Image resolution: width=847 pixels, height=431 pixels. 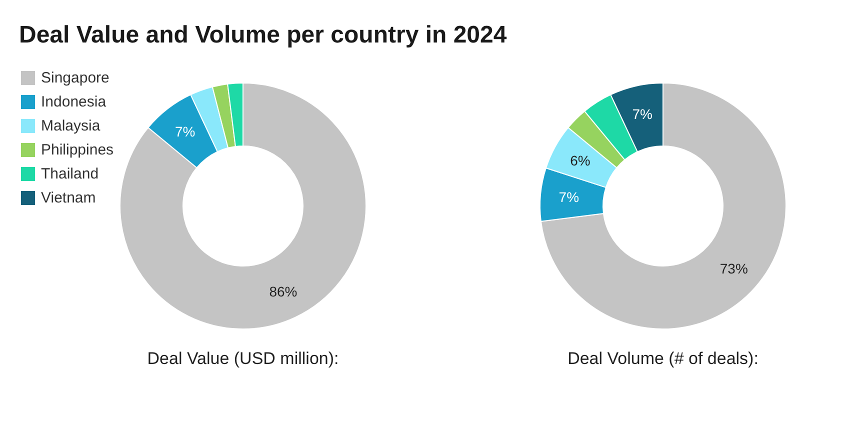 I want to click on legend-label: Indonesia, so click(x=74, y=102).